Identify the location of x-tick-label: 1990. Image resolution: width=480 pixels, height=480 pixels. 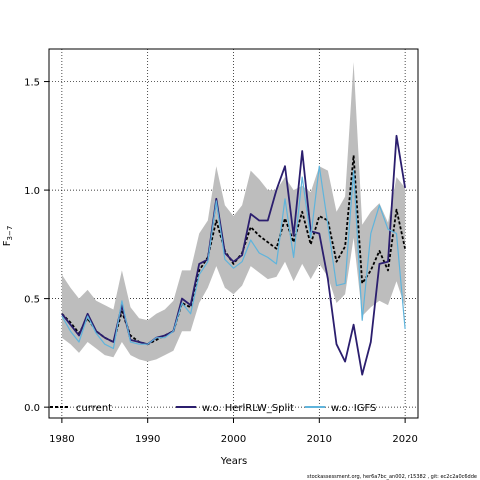
(147, 439).